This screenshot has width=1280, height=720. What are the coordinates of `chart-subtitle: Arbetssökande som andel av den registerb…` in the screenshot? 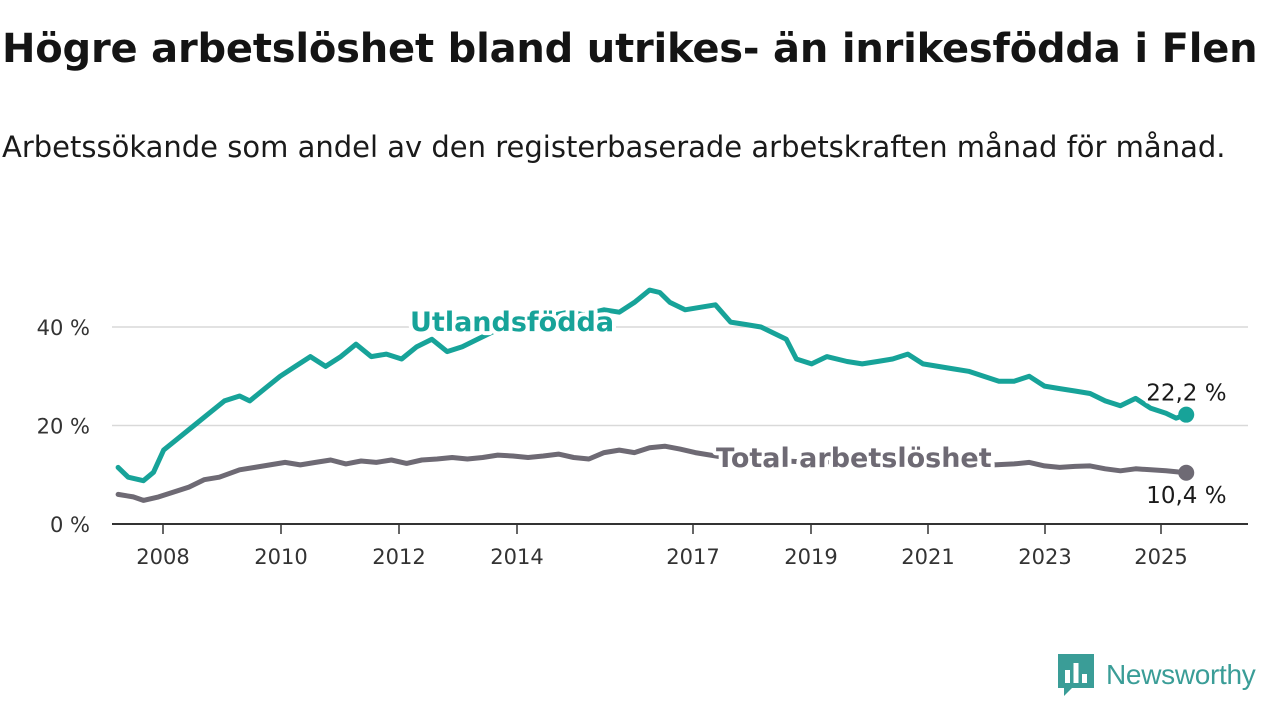 It's located at (614, 147).